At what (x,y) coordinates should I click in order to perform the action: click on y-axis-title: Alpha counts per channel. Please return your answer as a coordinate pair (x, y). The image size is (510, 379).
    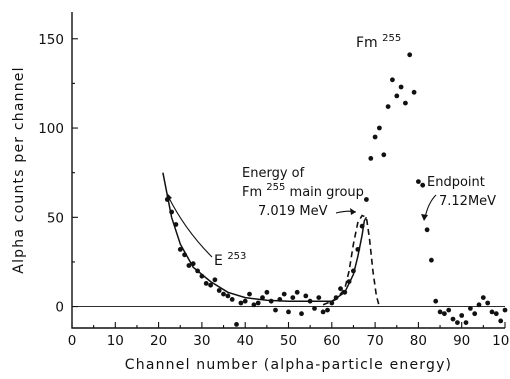
    Looking at the image, I should click on (19, 169).